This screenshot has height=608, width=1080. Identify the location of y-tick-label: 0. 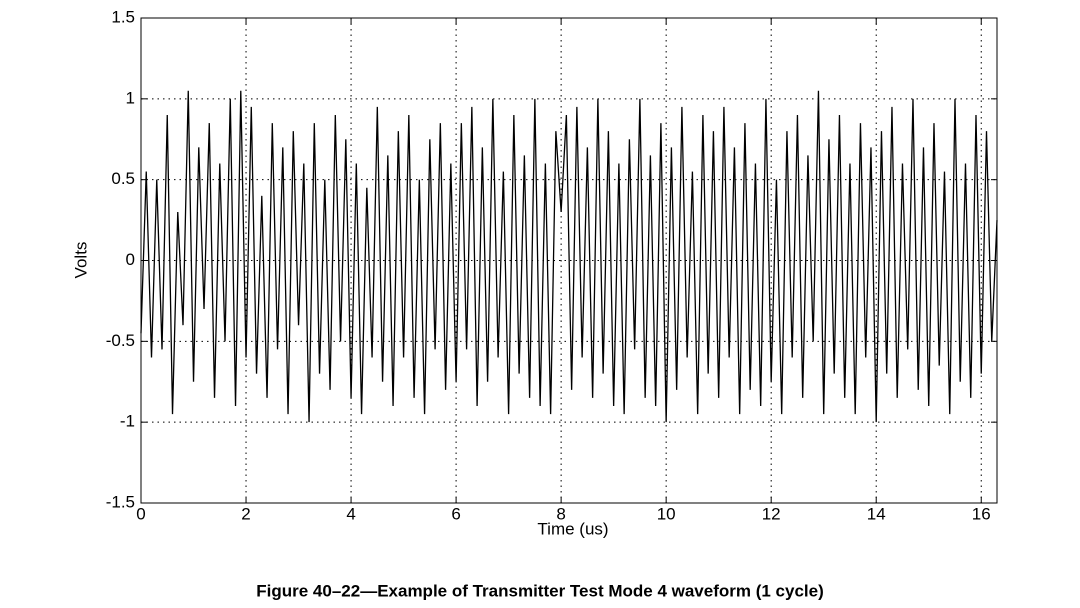
(130, 259).